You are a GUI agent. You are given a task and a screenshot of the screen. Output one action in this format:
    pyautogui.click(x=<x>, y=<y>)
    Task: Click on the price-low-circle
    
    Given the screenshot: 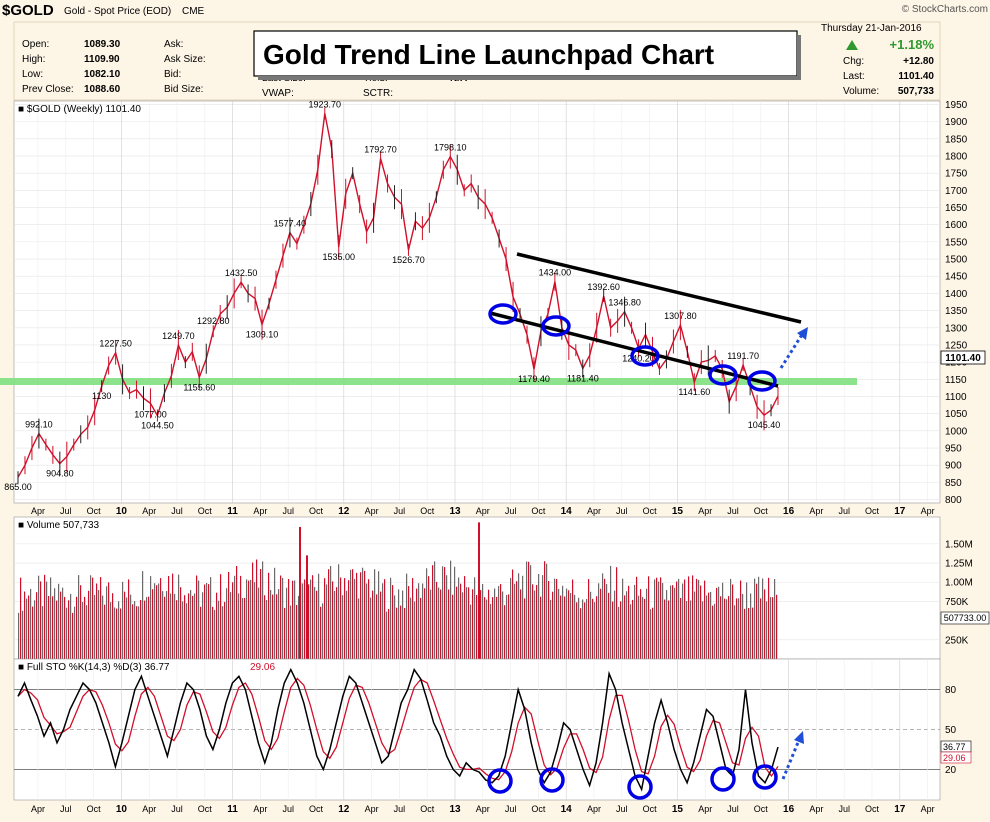 What is the action you would take?
    pyautogui.click(x=556, y=326)
    